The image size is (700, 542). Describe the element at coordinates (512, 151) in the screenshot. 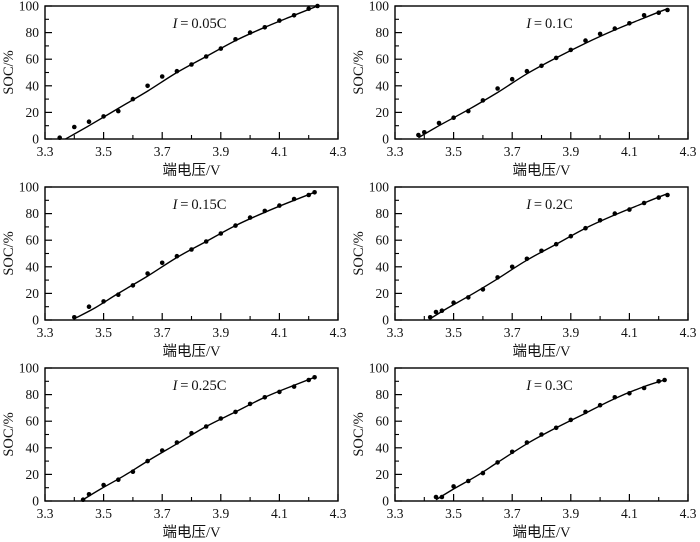

I see `x-tick-label: 3.7` at that location.